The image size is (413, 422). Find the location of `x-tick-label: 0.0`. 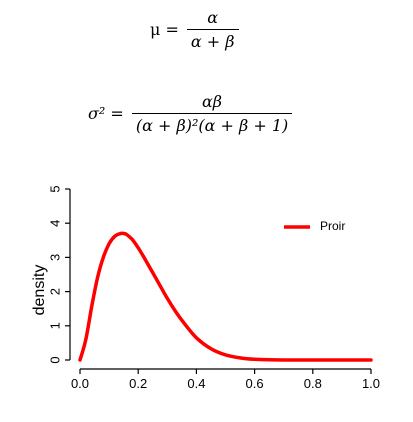

x-tick-label: 0.0 is located at coordinates (80, 383).